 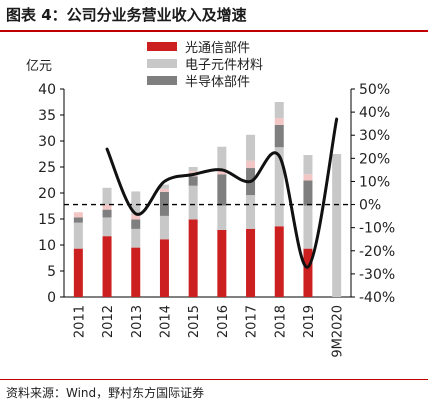 I want to click on left-axis-tick-label: 5, so click(x=51, y=272).